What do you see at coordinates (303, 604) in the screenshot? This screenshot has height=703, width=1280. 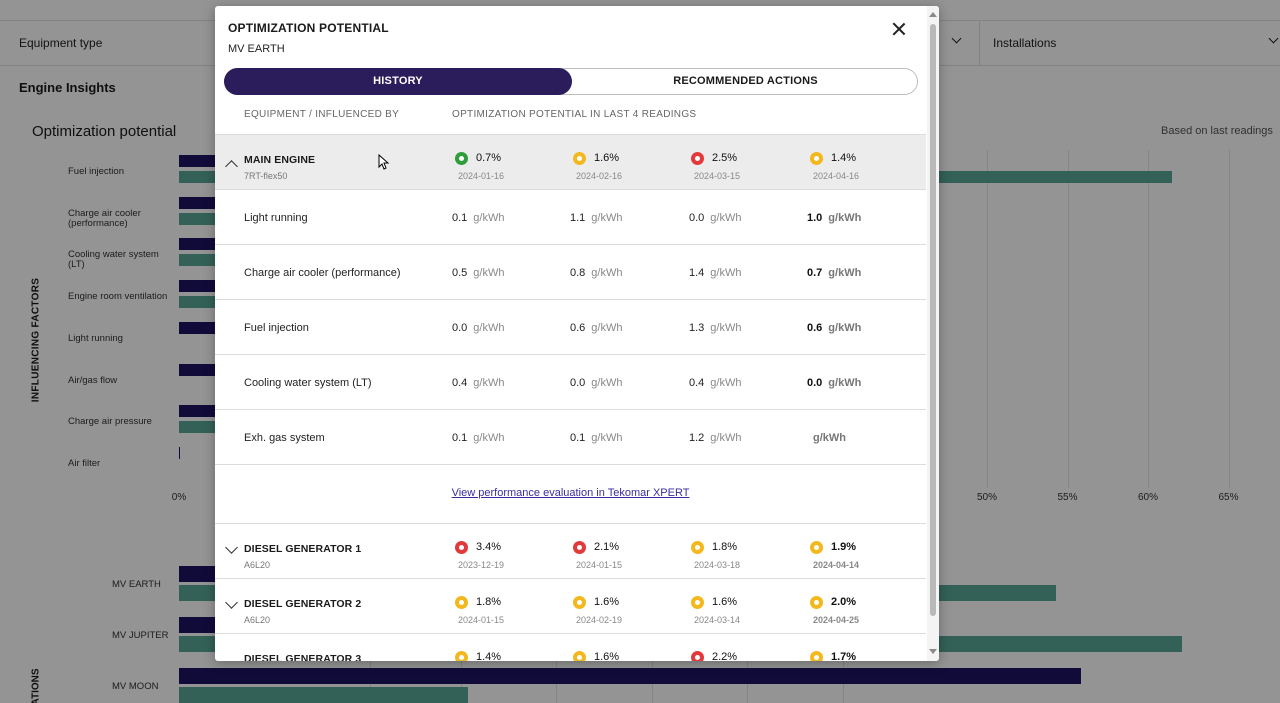 I see `equipment-name: DIESEL GENERATOR 2` at bounding box center [303, 604].